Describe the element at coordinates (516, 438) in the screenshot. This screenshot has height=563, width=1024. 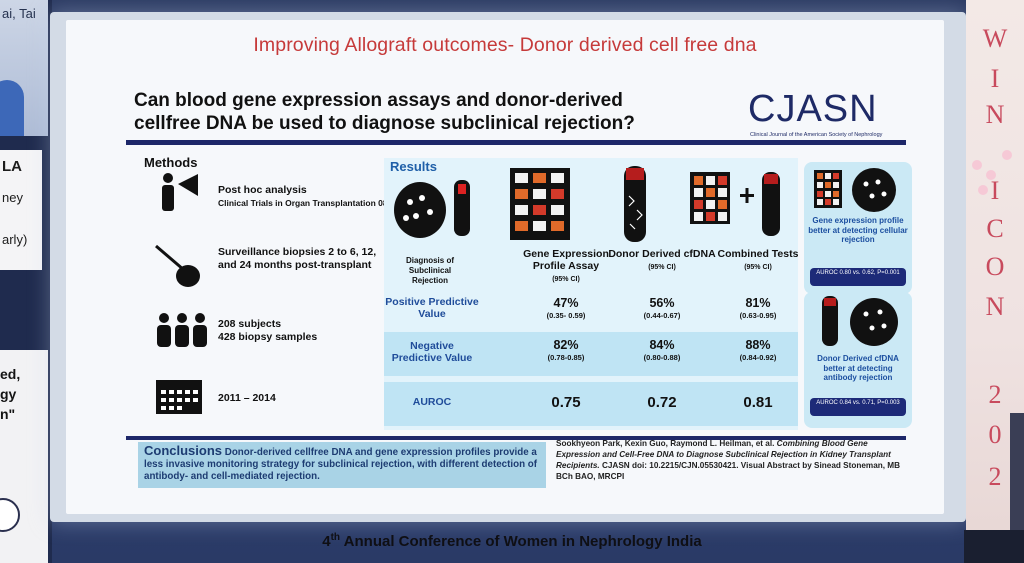
I see `footer-divider` at that location.